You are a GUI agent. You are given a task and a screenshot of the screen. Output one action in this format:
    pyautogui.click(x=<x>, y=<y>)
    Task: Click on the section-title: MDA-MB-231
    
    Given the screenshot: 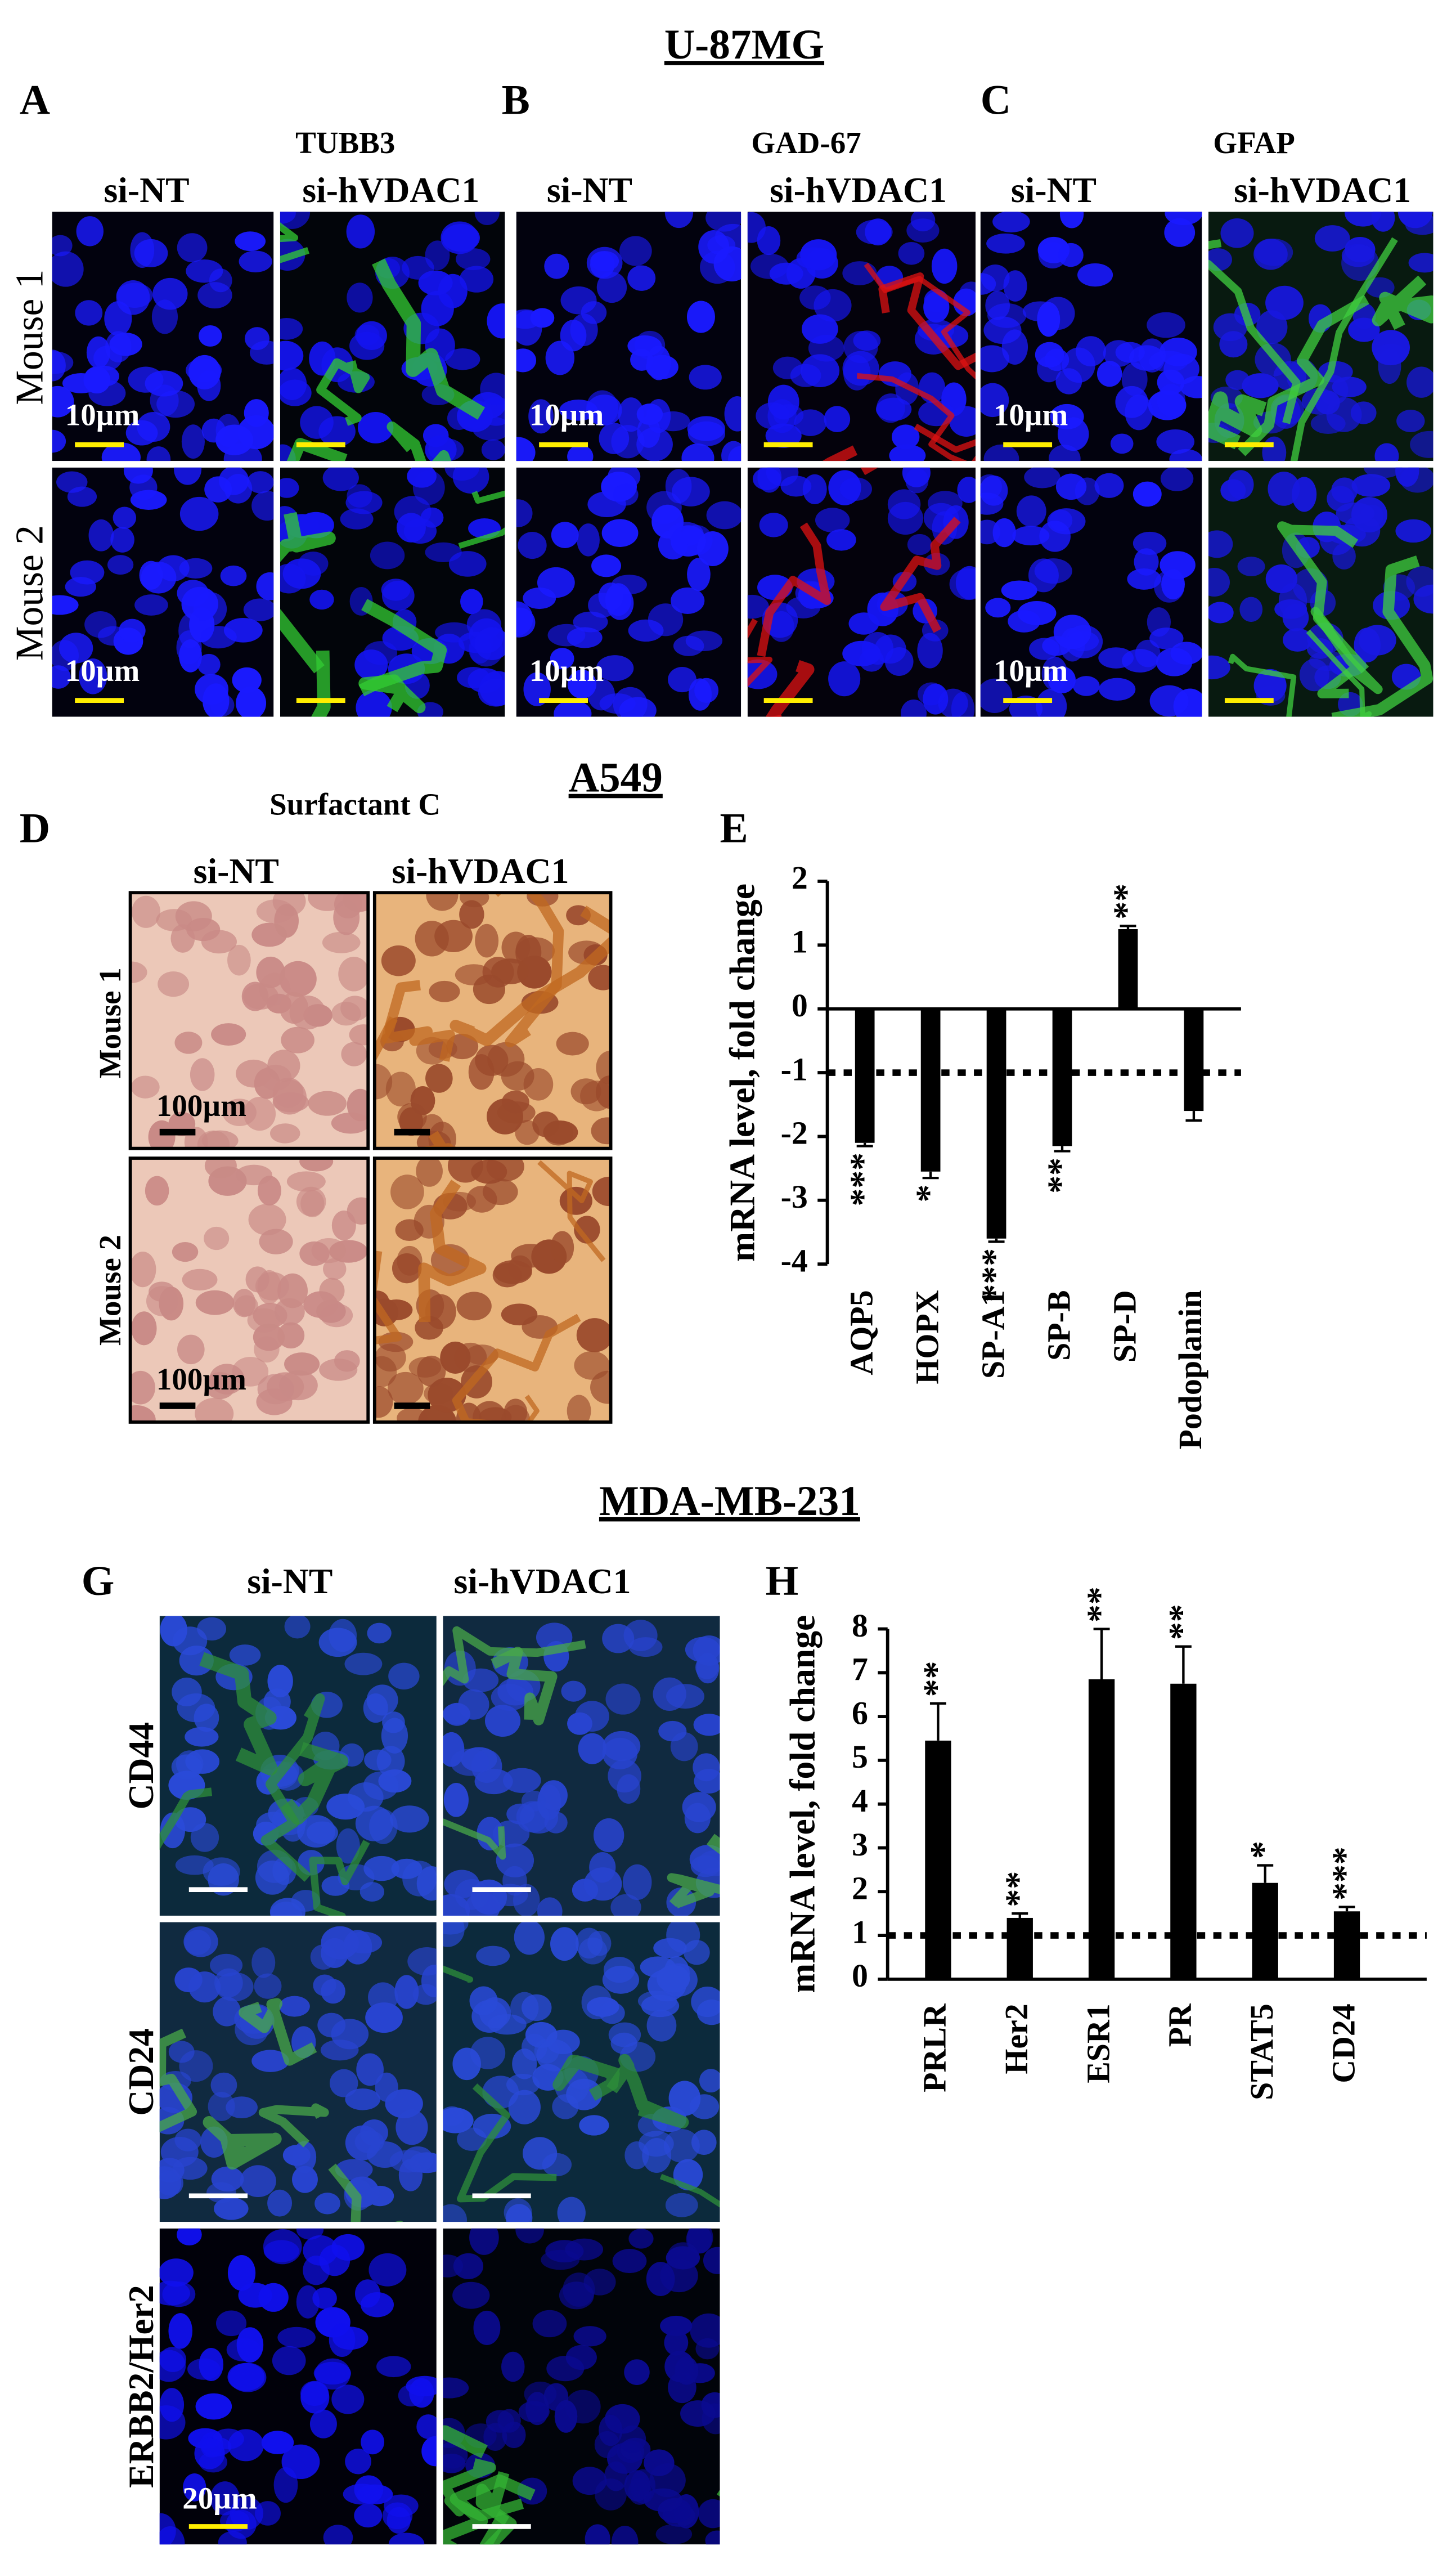 What is the action you would take?
    pyautogui.click(x=729, y=1501)
    